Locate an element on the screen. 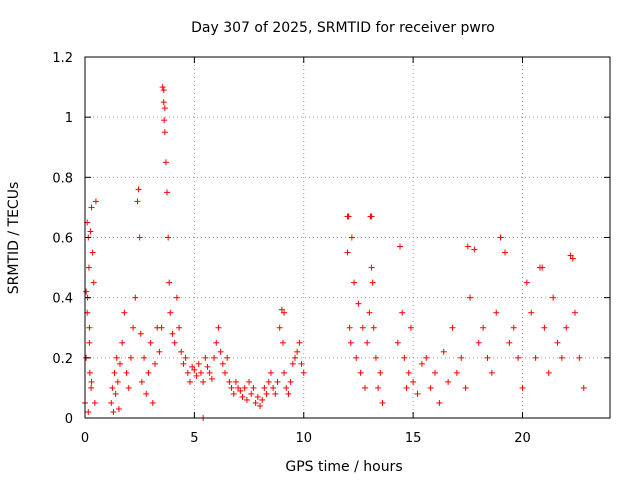 This screenshot has height=480, width=640. x-tick-label: 15 is located at coordinates (413, 438).